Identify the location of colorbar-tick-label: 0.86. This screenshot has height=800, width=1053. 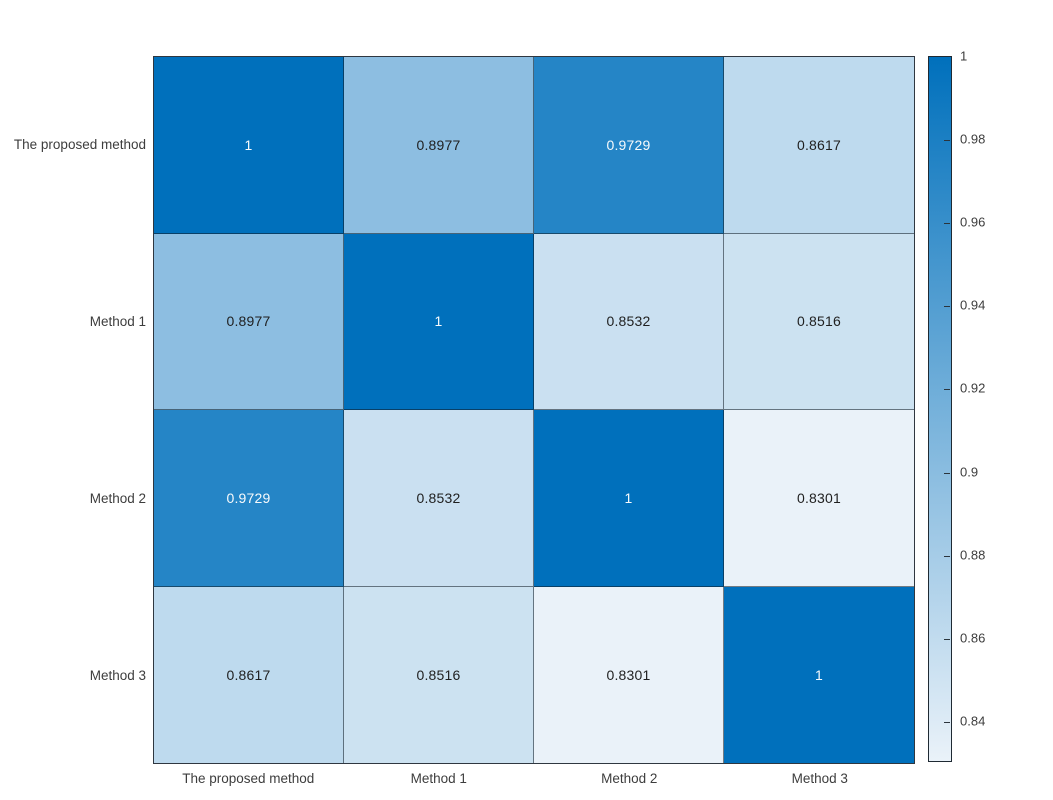
(973, 638).